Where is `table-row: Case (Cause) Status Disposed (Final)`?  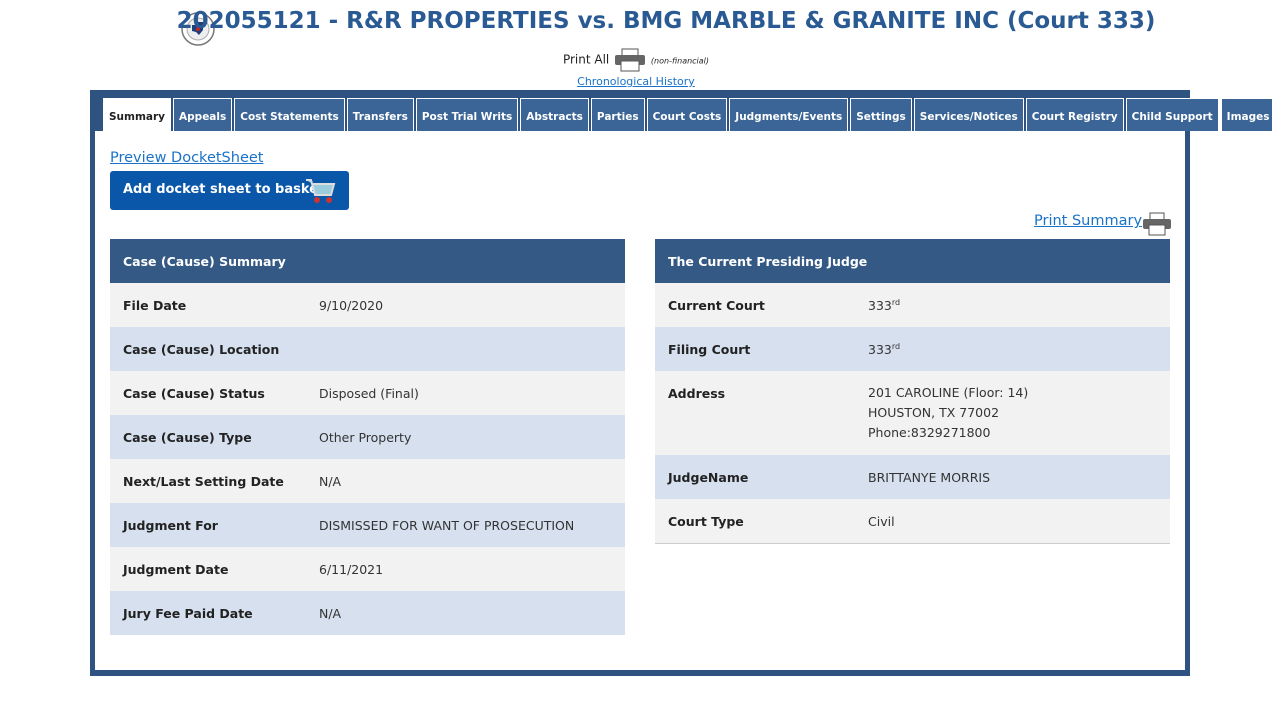
table-row: Case (Cause) Status Disposed (Final) is located at coordinates (367, 393).